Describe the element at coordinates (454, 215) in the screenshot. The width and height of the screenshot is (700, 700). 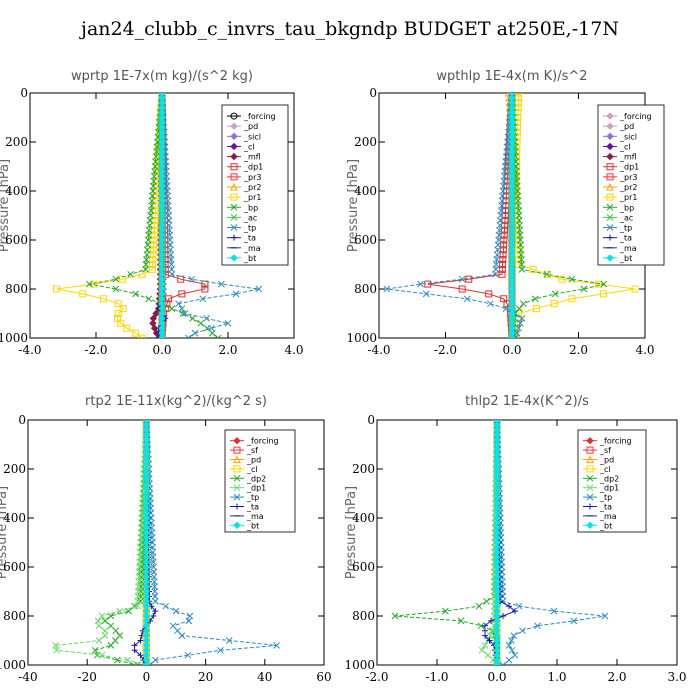
I see `series-tp-line` at that location.